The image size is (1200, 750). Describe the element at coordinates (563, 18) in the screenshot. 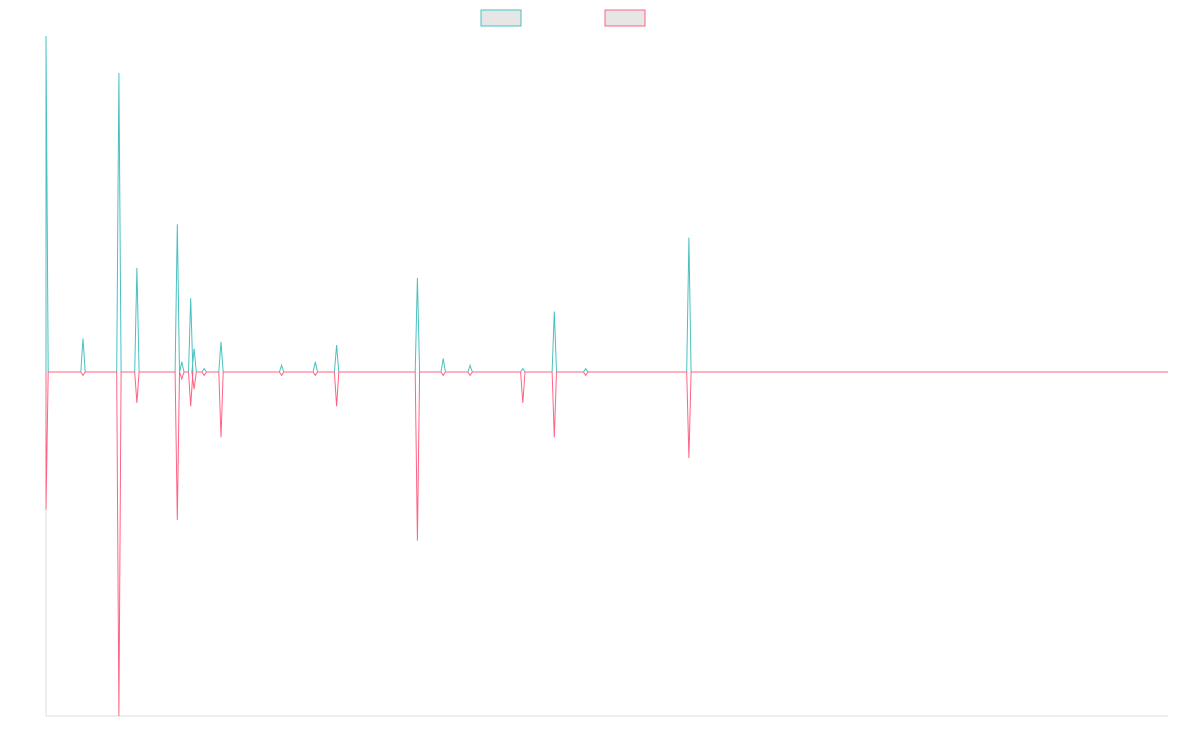

I see `legend` at that location.